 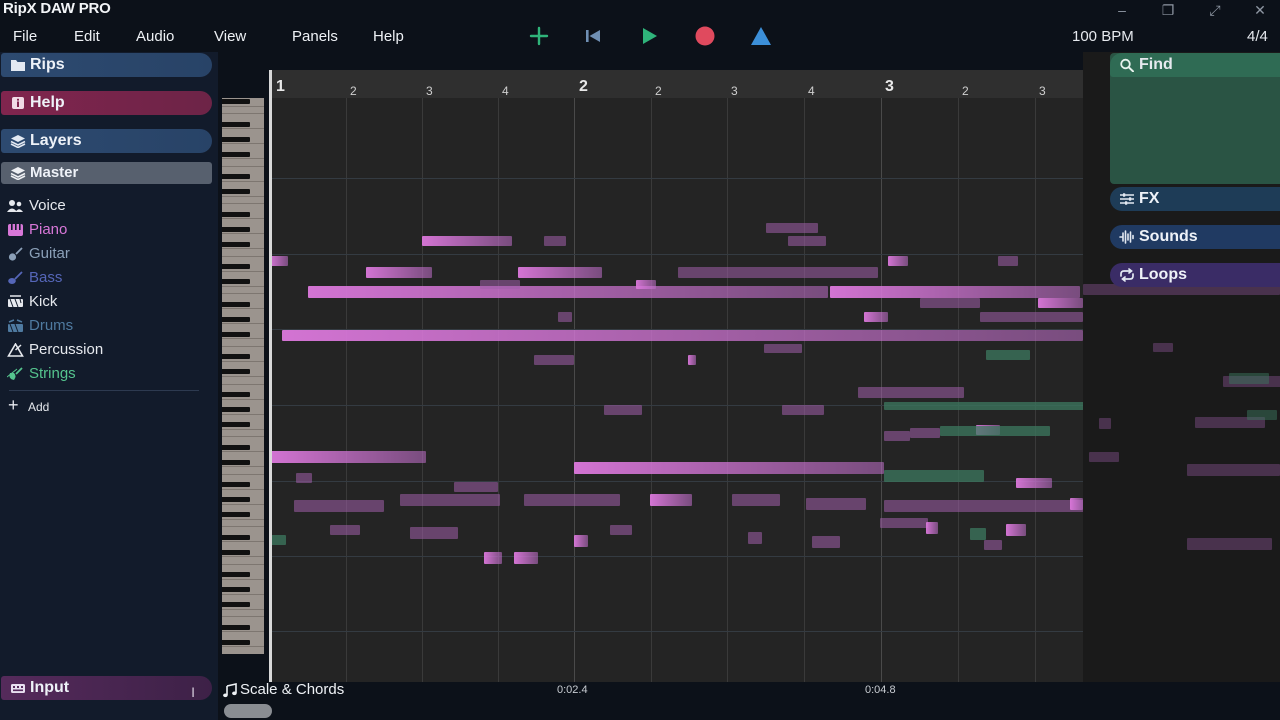 What do you see at coordinates (36, 206) in the screenshot?
I see `layer-item-voice: Voice` at bounding box center [36, 206].